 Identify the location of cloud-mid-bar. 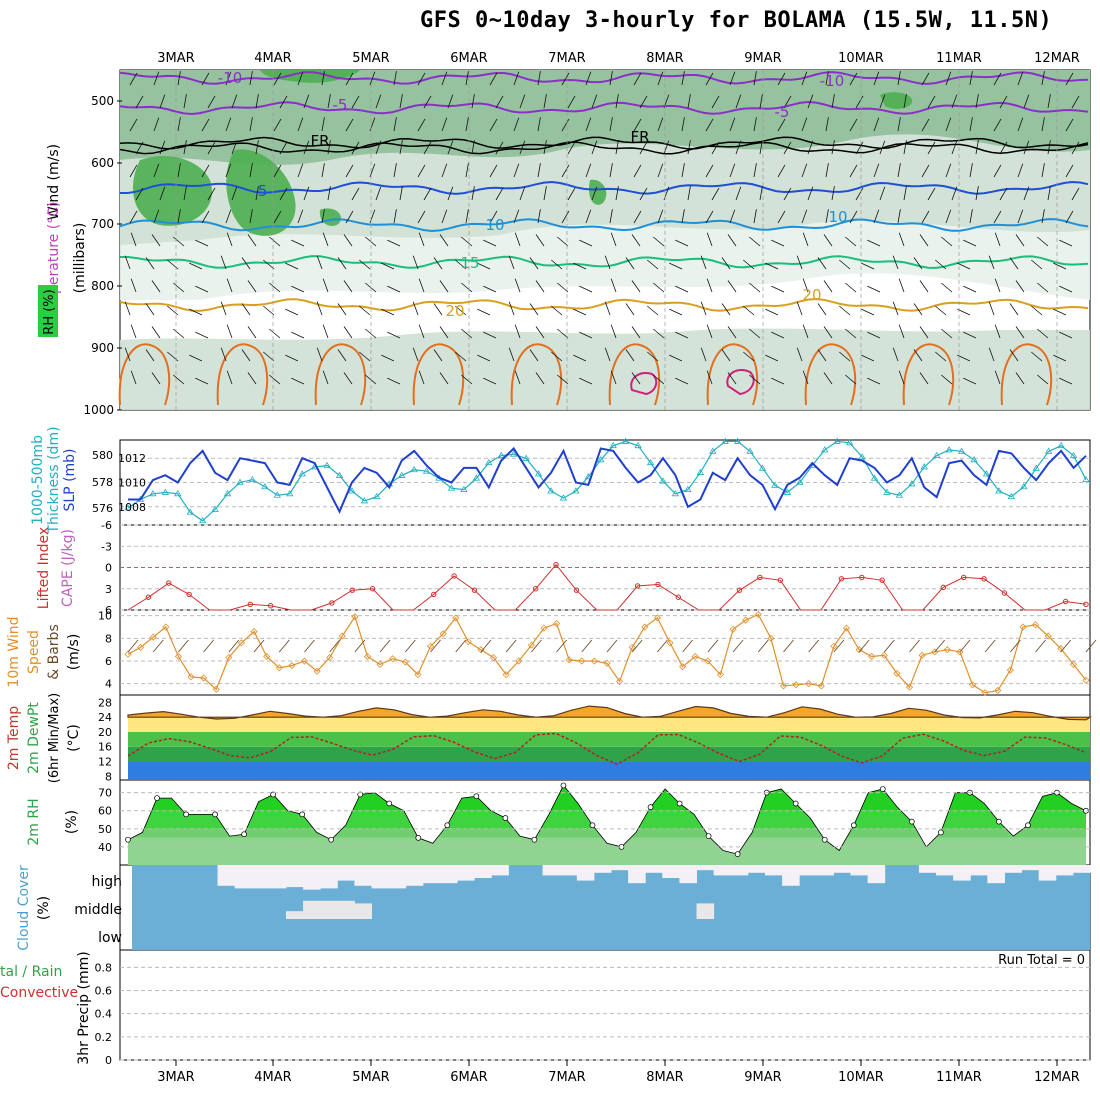
(312, 909).